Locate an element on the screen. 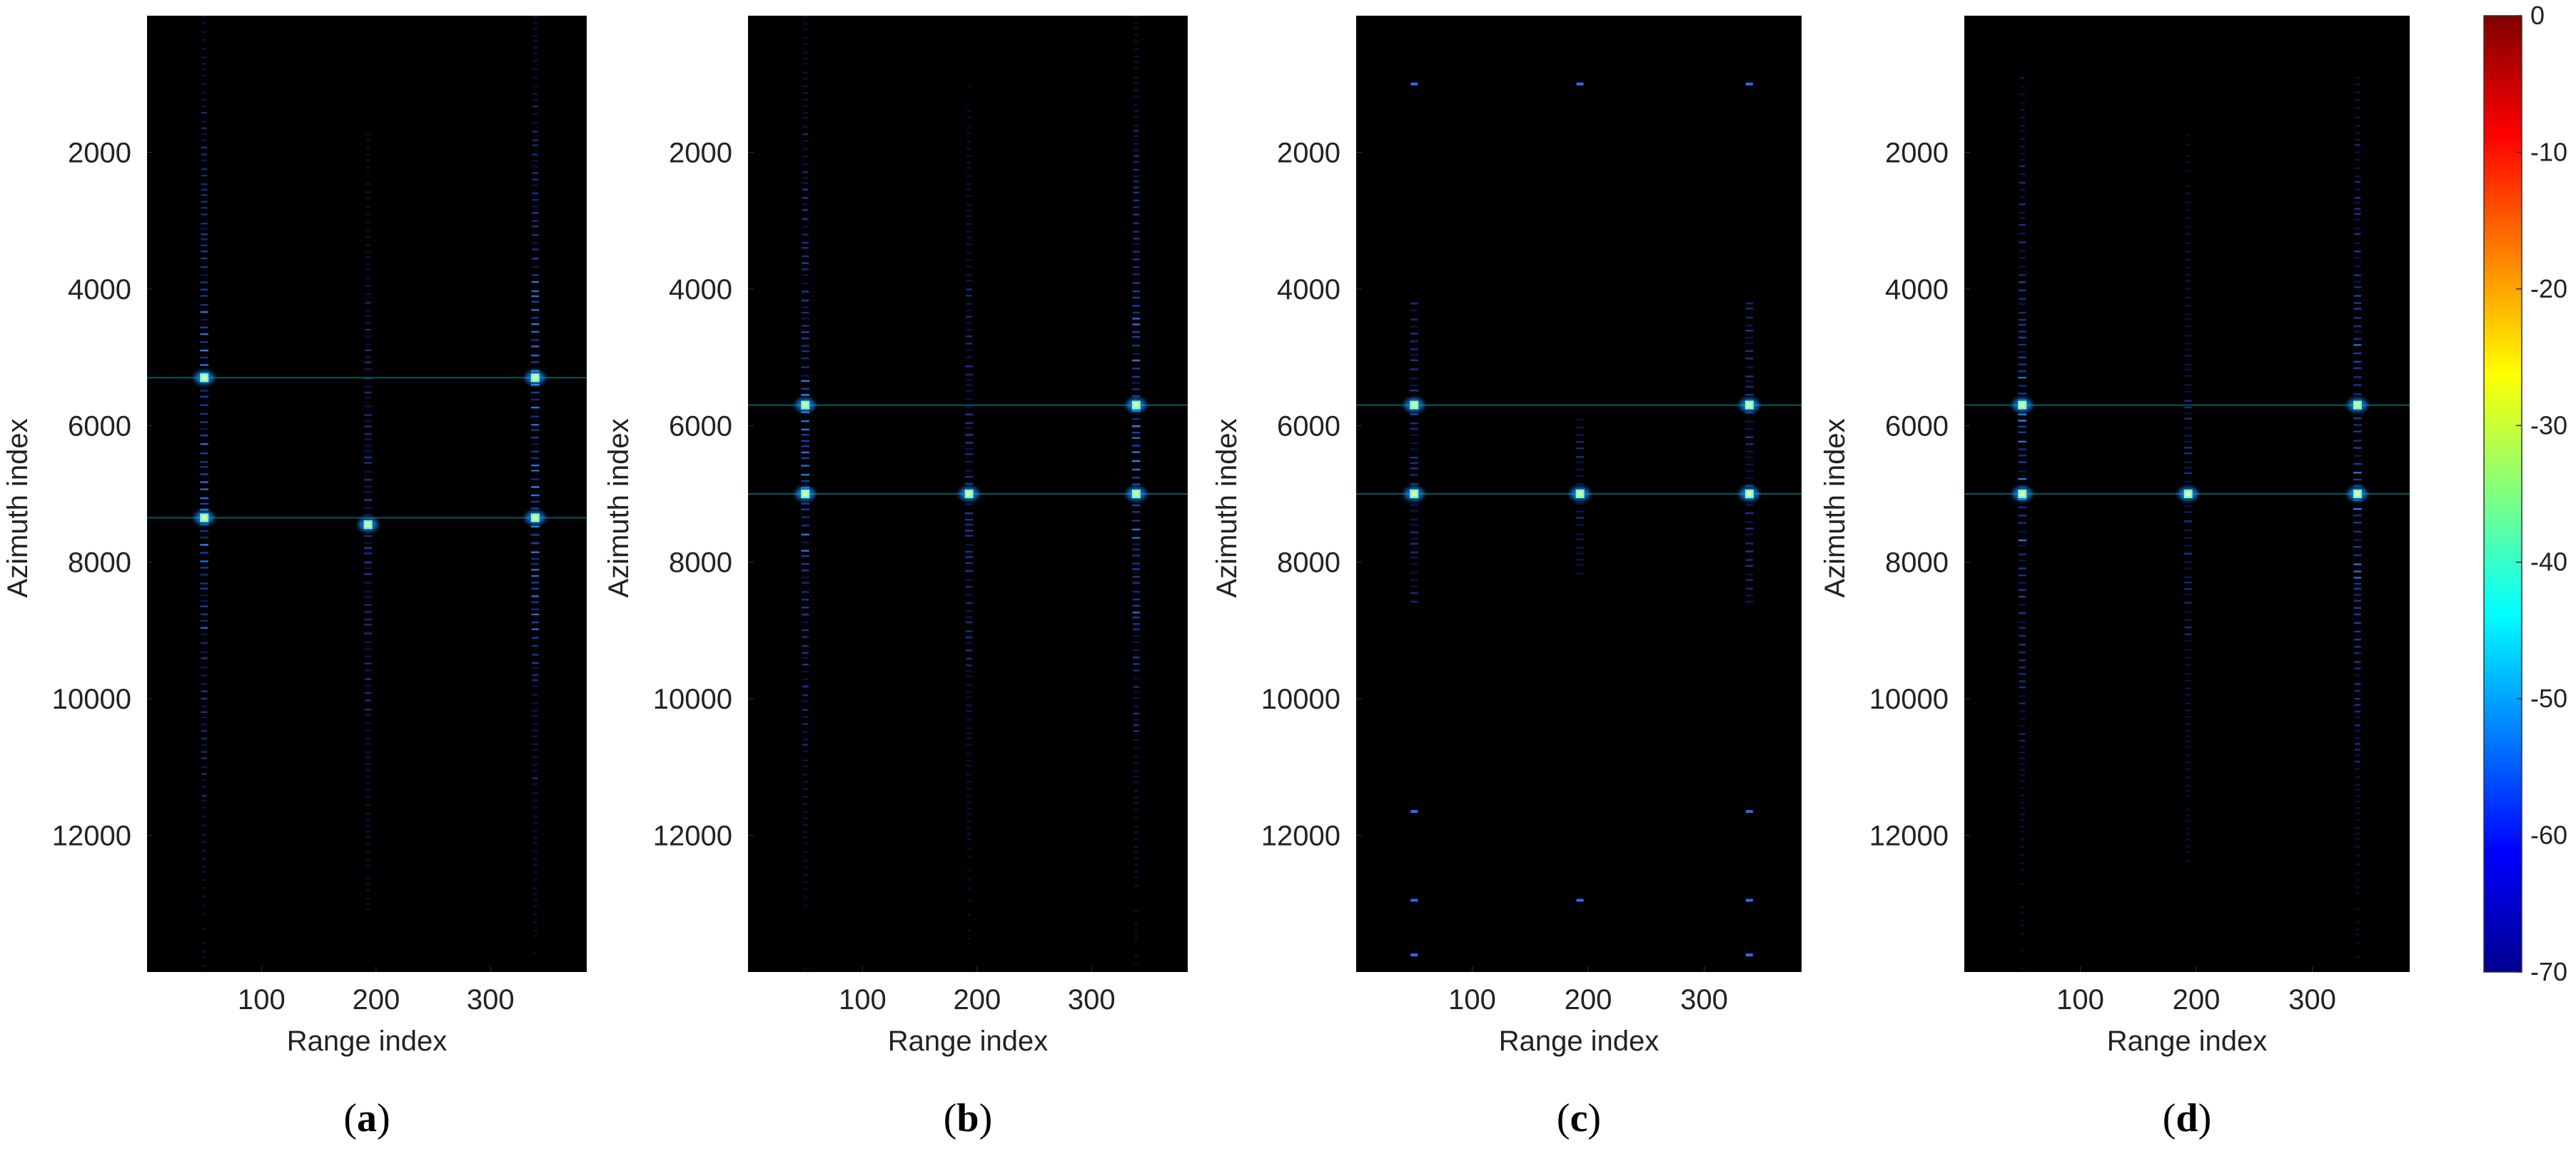 Image resolution: width=2576 pixels, height=1149 pixels. target-peak is located at coordinates (1414, 405).